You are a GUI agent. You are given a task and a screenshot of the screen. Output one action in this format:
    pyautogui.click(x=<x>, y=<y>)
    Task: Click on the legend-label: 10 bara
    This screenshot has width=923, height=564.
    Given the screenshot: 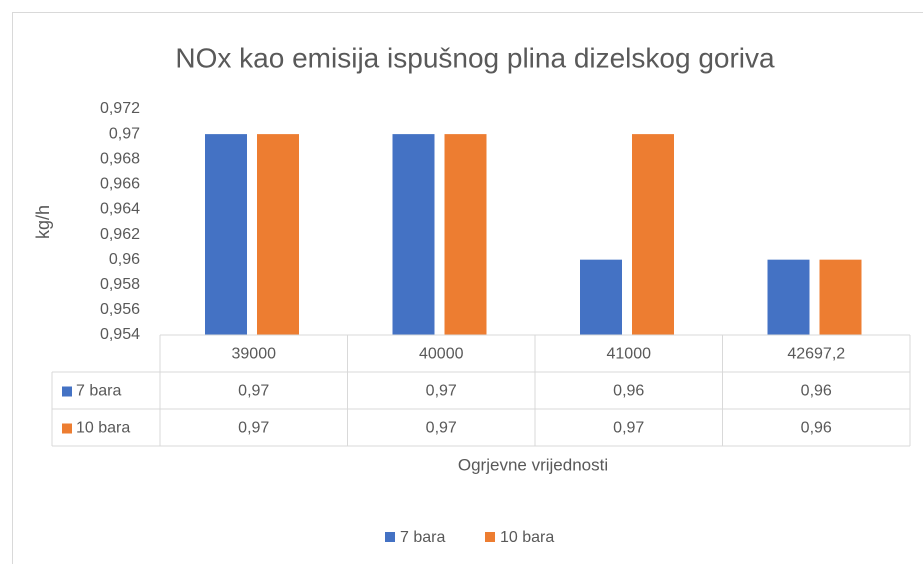 What is the action you would take?
    pyautogui.click(x=527, y=537)
    